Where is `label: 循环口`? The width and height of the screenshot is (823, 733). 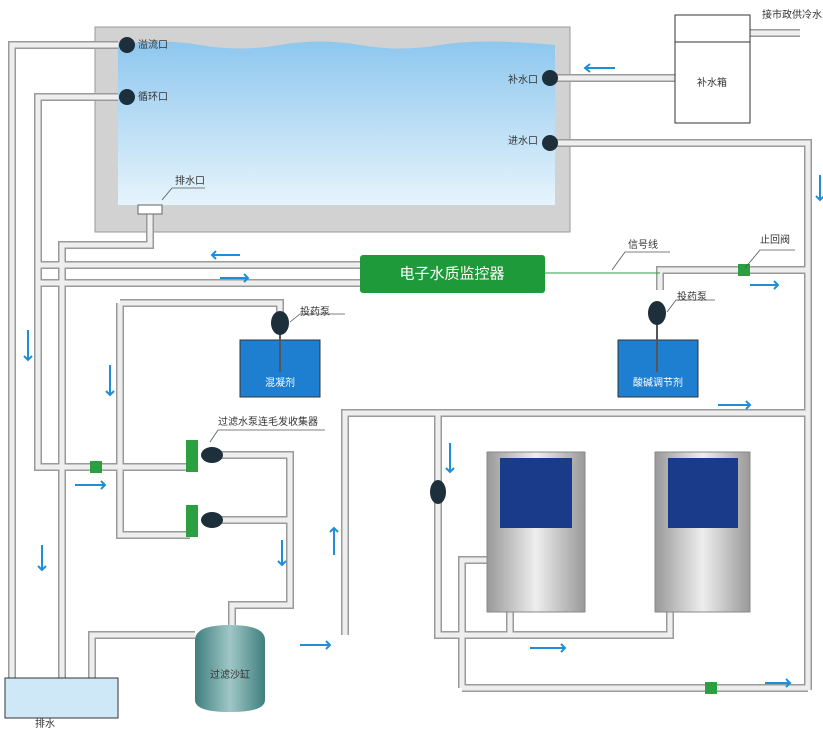
label: 循环口 is located at coordinates (153, 96).